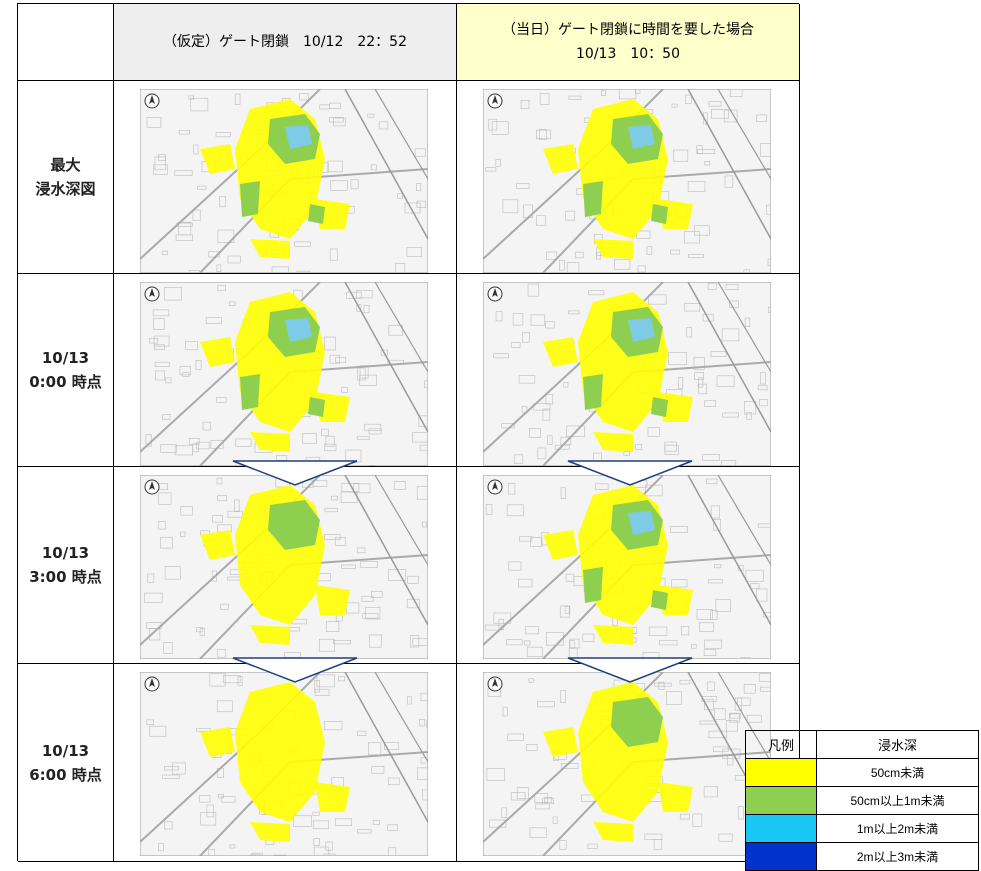 This screenshot has width=981, height=871. What do you see at coordinates (898, 801) in the screenshot?
I see `legend-label: 50cm以上1m未満` at bounding box center [898, 801].